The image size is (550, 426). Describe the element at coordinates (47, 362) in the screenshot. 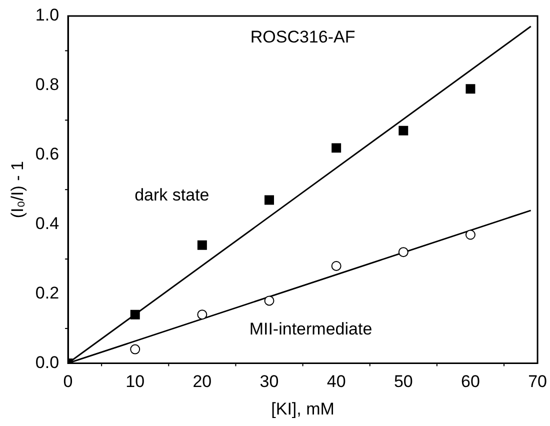

I see `y-tick-label: 0.0` at that location.